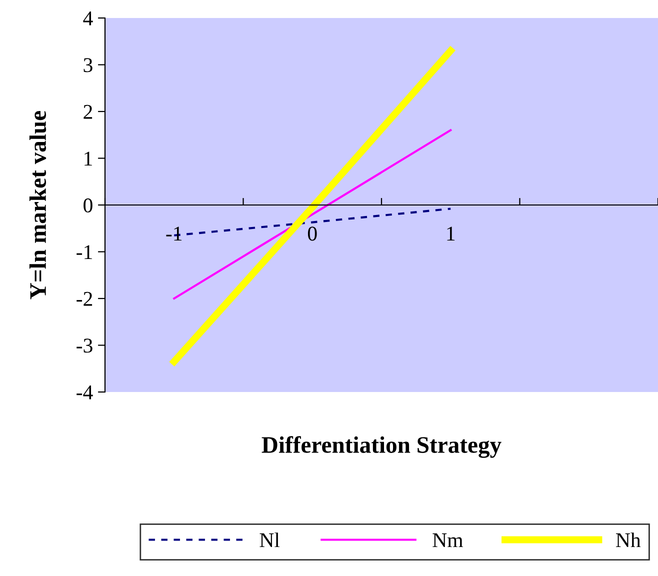 The width and height of the screenshot is (658, 576). I want to click on x-tick-label: 1, so click(451, 233).